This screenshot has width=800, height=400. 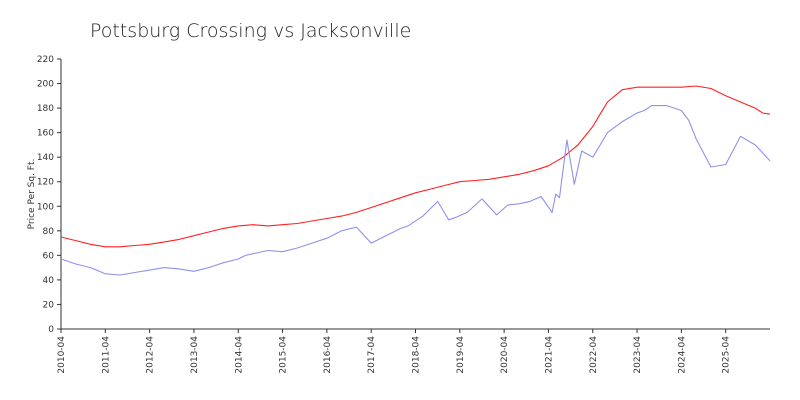 What do you see at coordinates (49, 281) in the screenshot?
I see `y-tick-label: 40` at bounding box center [49, 281].